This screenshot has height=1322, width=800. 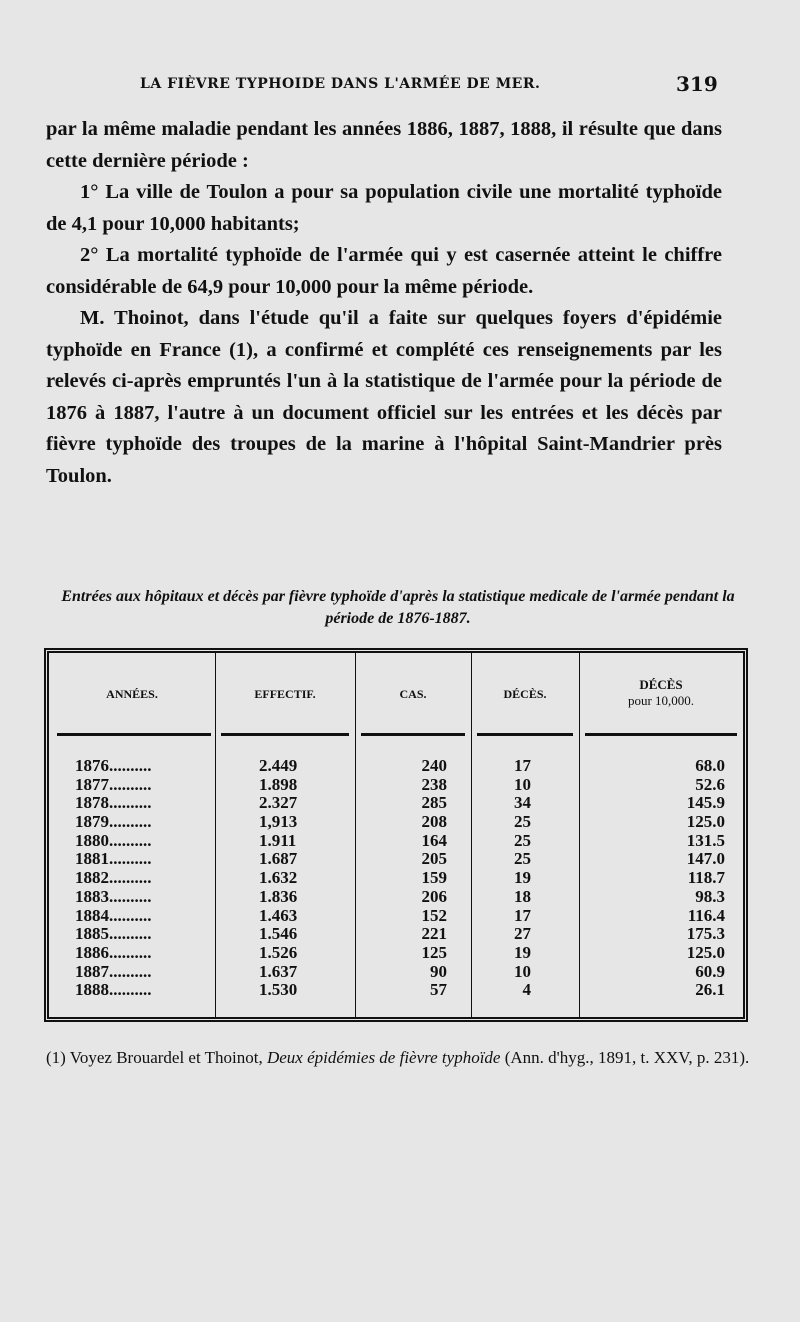 I want to click on table-row: 1883.......... 1.836 206 18 98.3, so click(x=396, y=896).